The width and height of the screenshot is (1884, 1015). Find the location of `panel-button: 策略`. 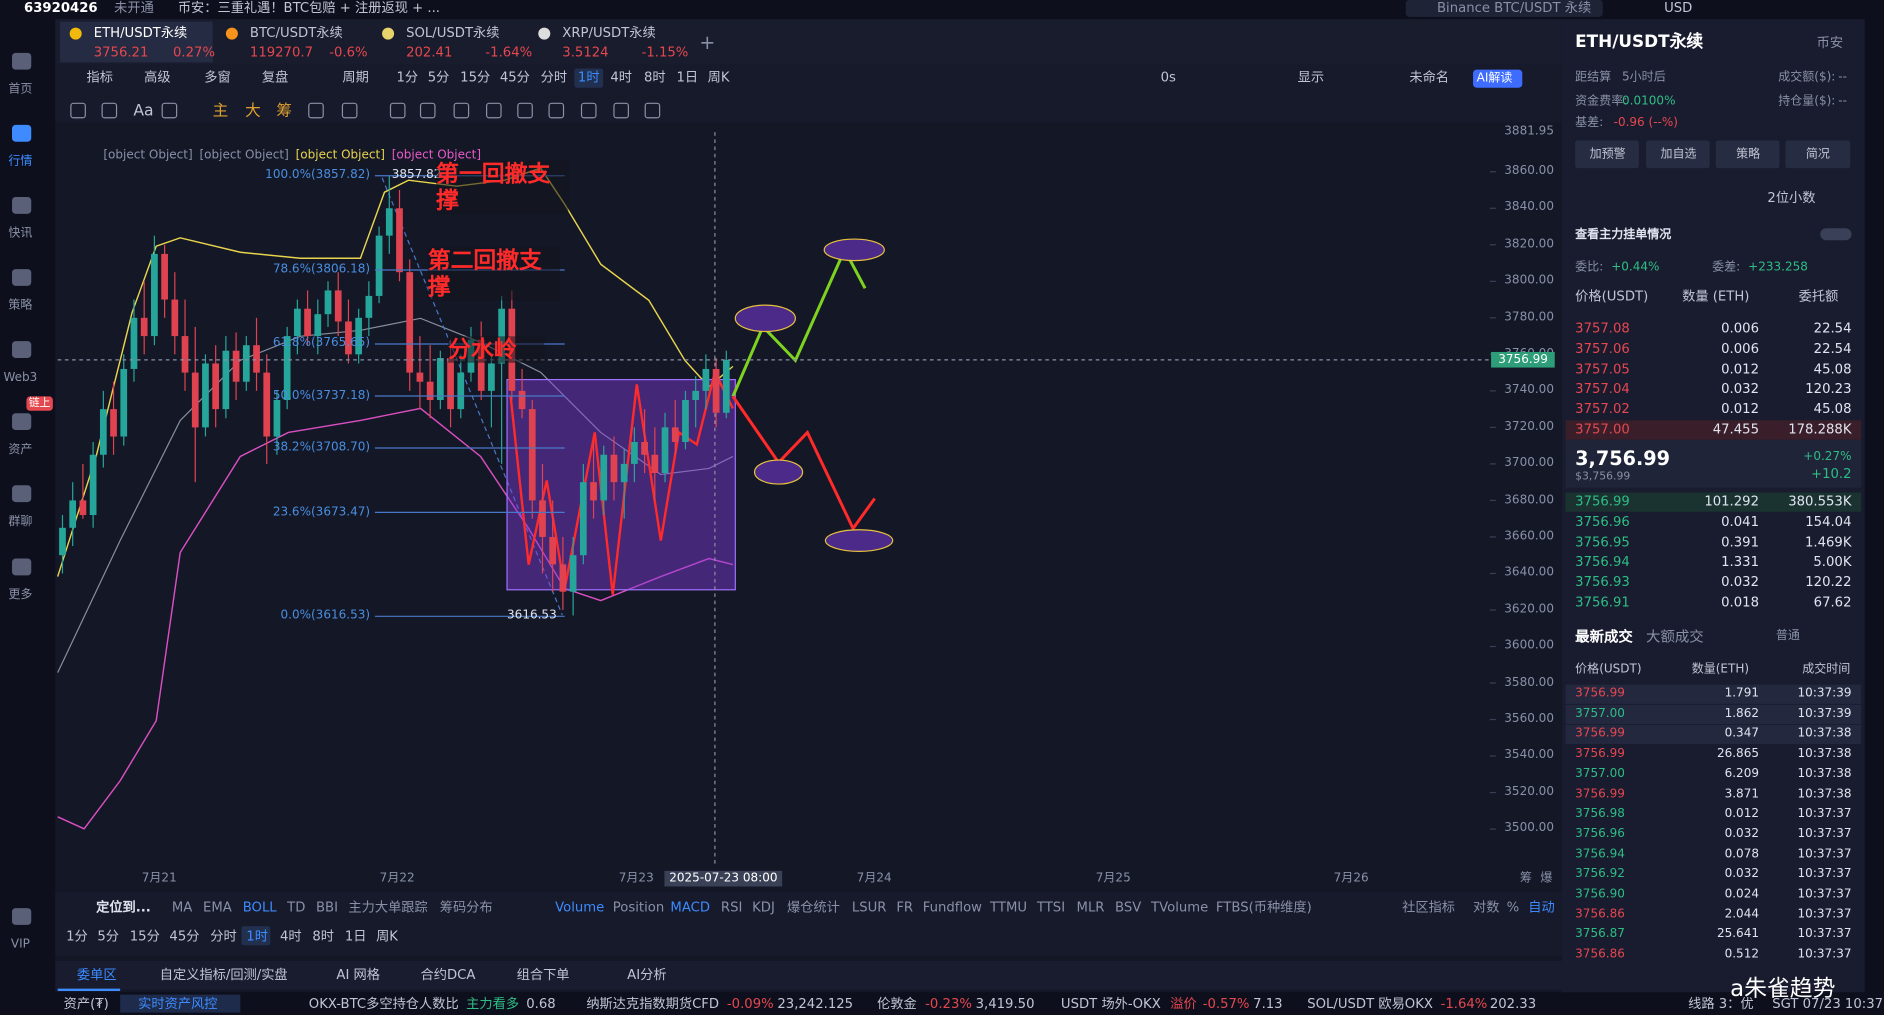

panel-button: 策略 is located at coordinates (1748, 154).